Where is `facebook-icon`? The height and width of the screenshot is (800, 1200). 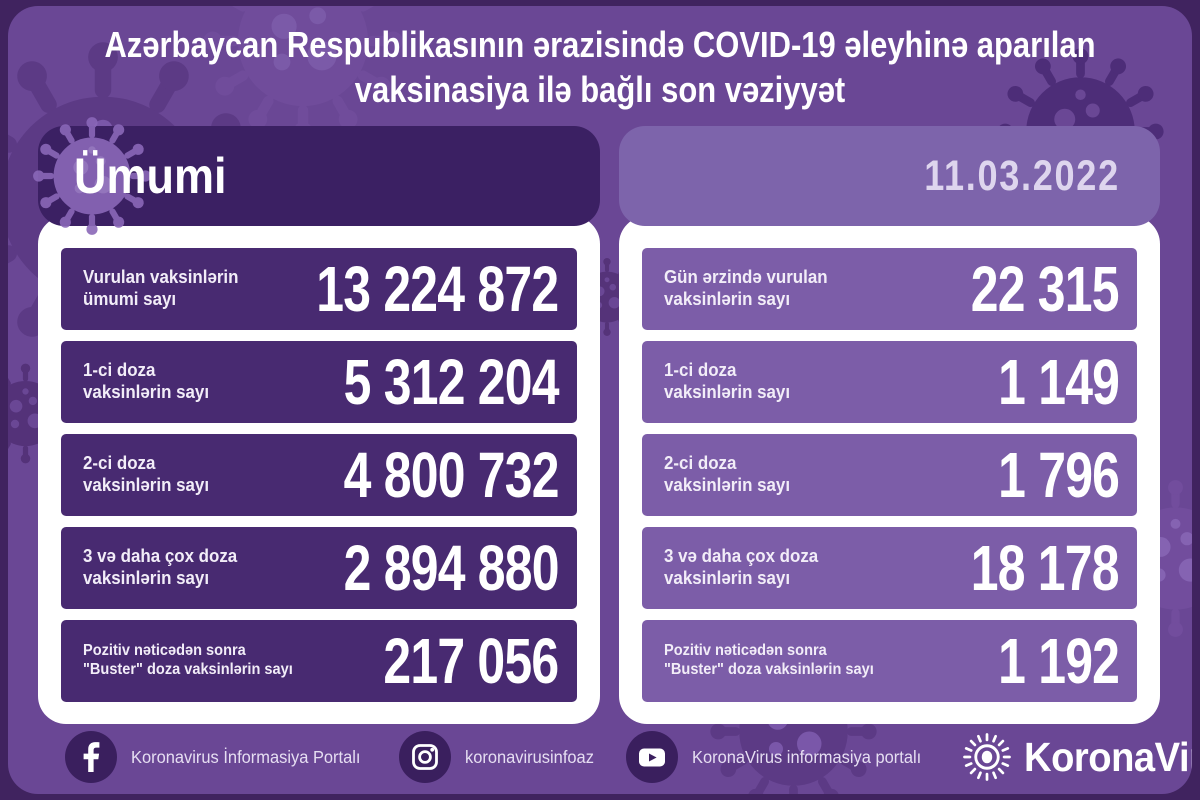
facebook-icon is located at coordinates (91, 757).